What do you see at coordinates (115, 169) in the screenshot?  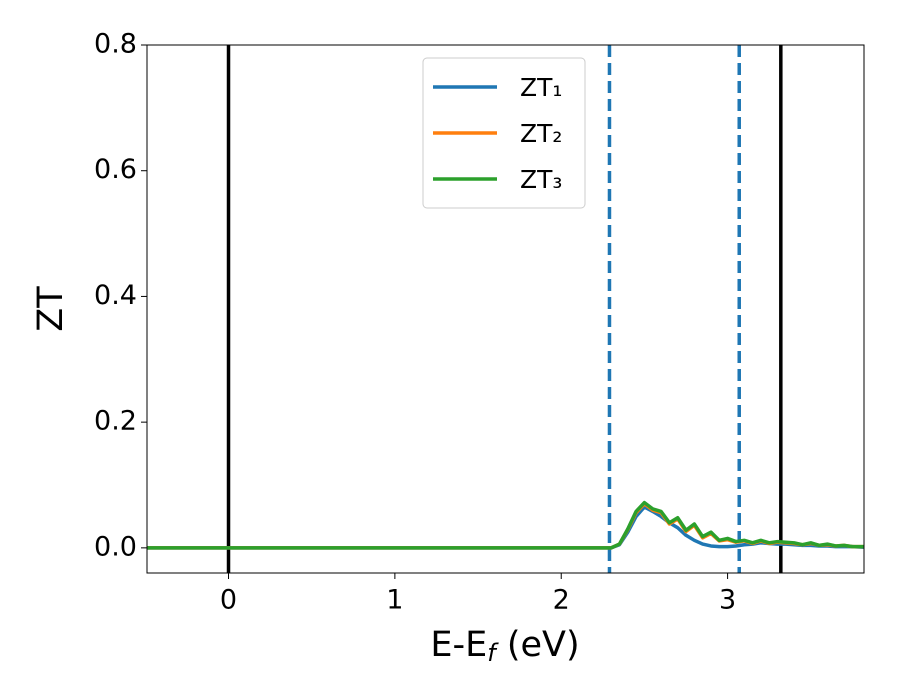 I see `y-tick-label: 0.6` at bounding box center [115, 169].